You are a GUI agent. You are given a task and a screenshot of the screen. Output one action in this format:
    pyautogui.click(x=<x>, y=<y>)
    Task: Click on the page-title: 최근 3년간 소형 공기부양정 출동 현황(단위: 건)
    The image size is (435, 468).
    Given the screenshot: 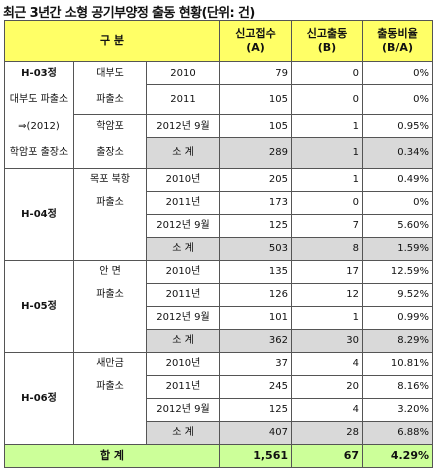 What is the action you would take?
    pyautogui.click(x=129, y=13)
    